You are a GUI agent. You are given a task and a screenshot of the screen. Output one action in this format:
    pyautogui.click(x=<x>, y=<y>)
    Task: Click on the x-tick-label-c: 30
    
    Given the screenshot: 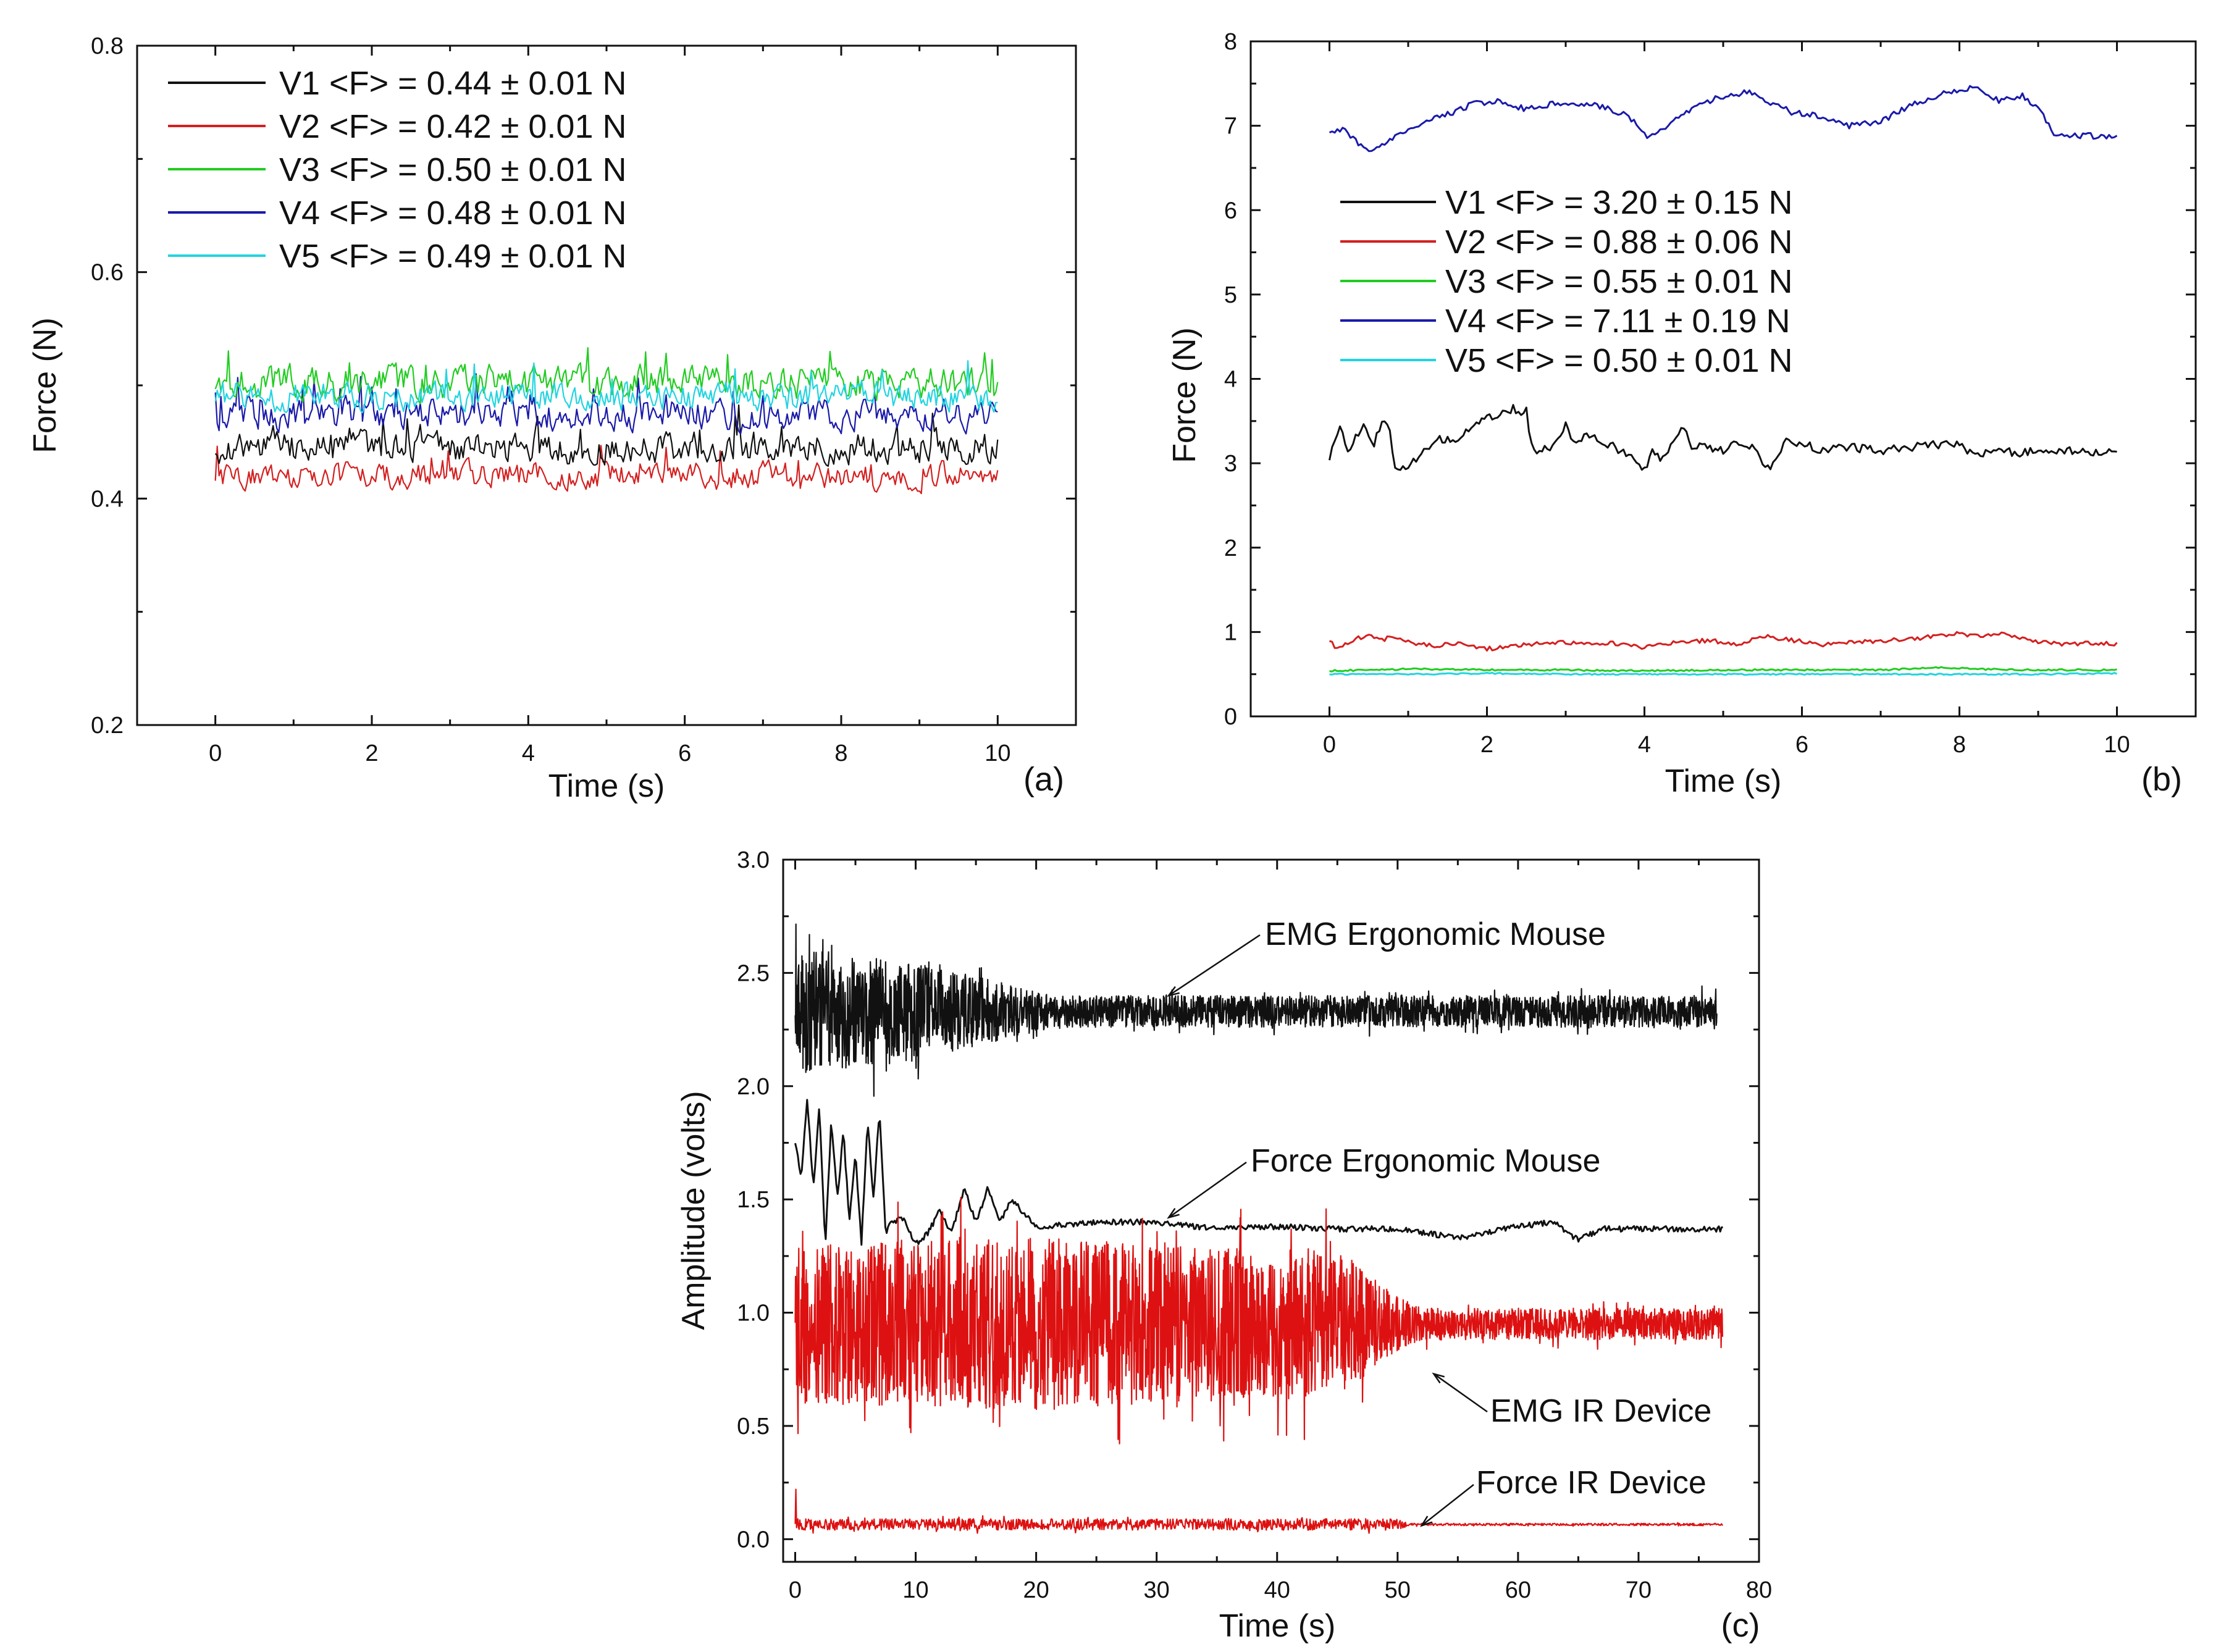 What is the action you would take?
    pyautogui.click(x=1157, y=1590)
    